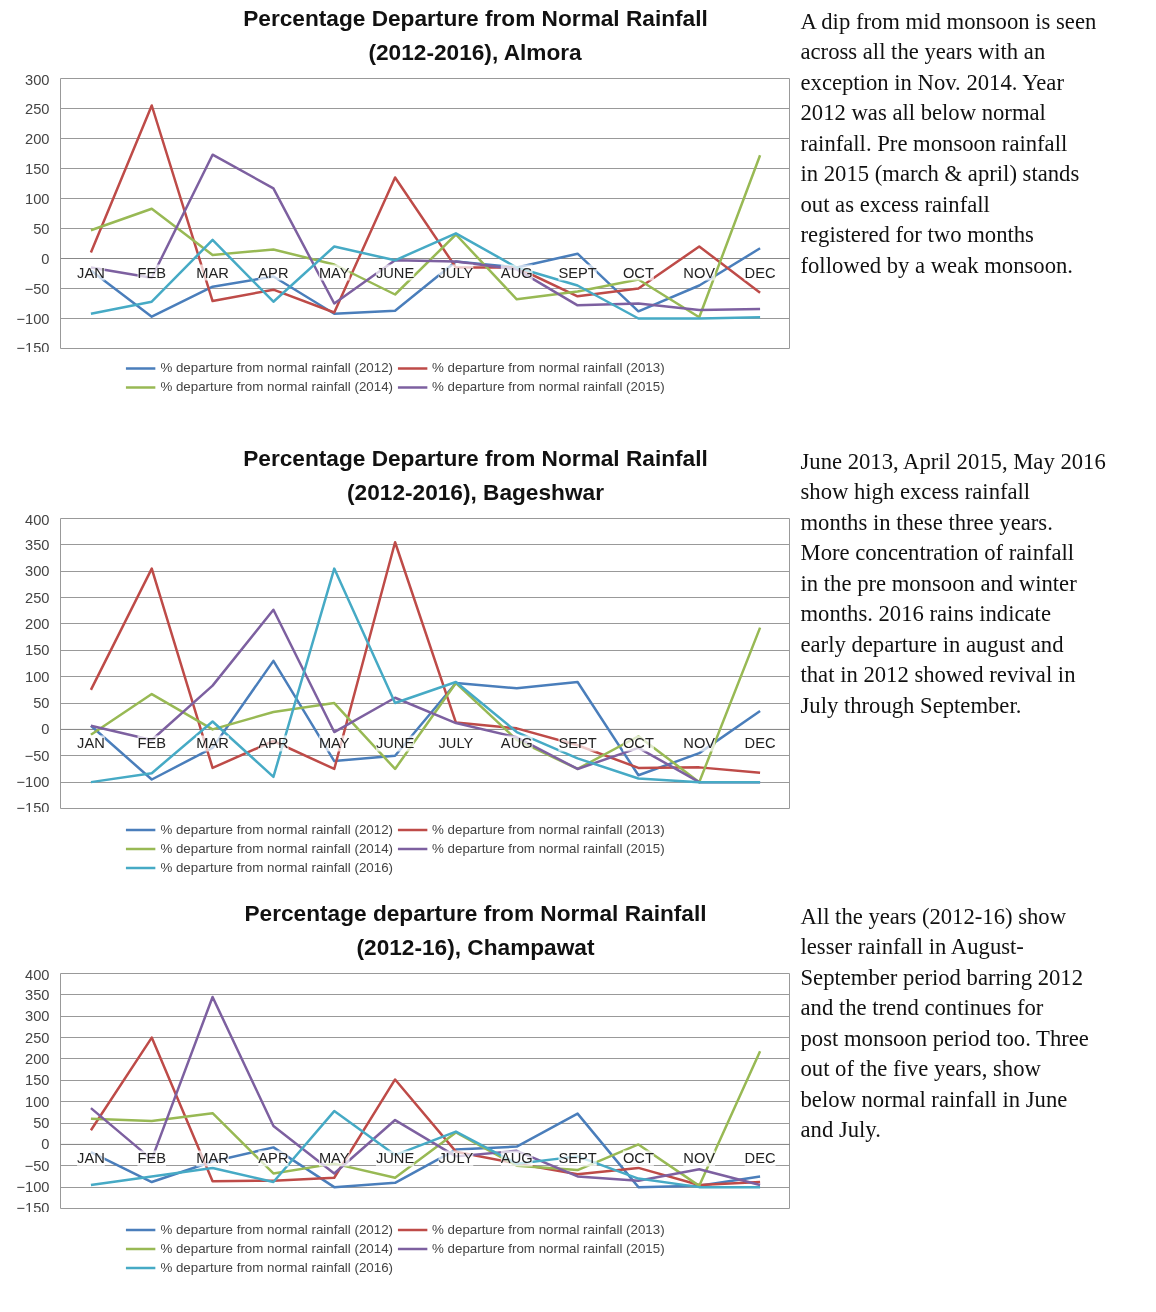 This screenshot has height=1312, width=1156. What do you see at coordinates (475, 474) in the screenshot?
I see `chart-title: Percentage Departure from Normal Rainfall (2012-2016), Bageshwar` at bounding box center [475, 474].